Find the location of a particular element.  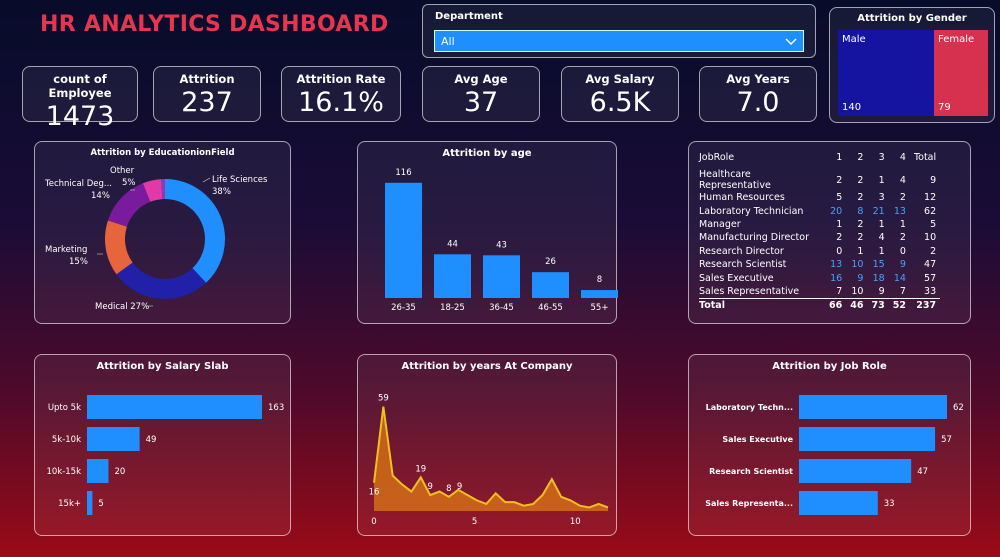

salary-tick-label: 5k-10k is located at coordinates (66, 440).